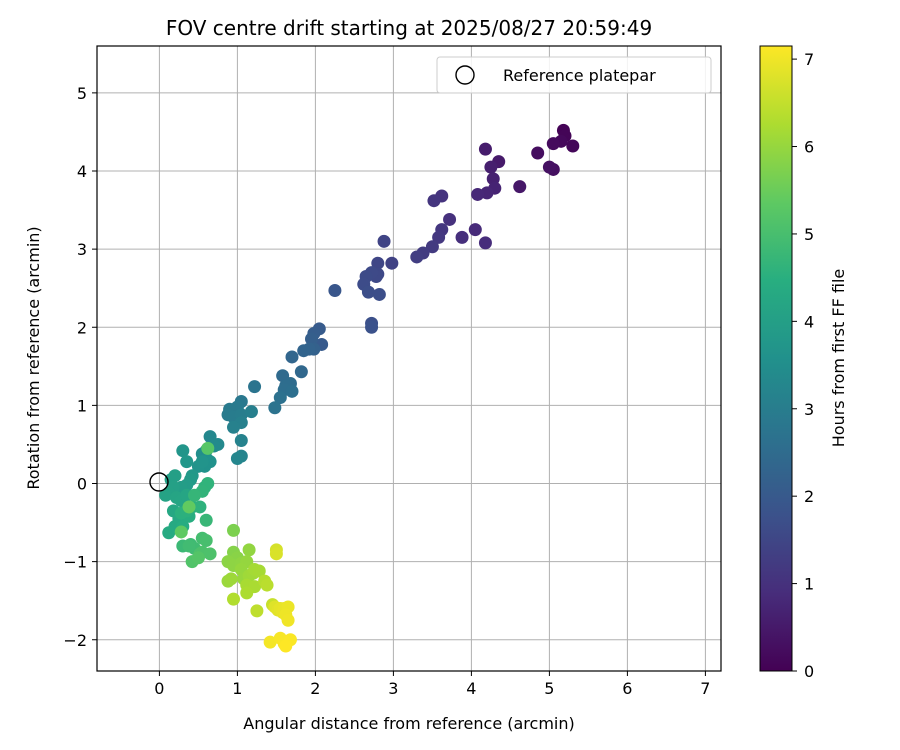  I want to click on x-axis-label: Angular distance from reference (arcmin), so click(408, 723).